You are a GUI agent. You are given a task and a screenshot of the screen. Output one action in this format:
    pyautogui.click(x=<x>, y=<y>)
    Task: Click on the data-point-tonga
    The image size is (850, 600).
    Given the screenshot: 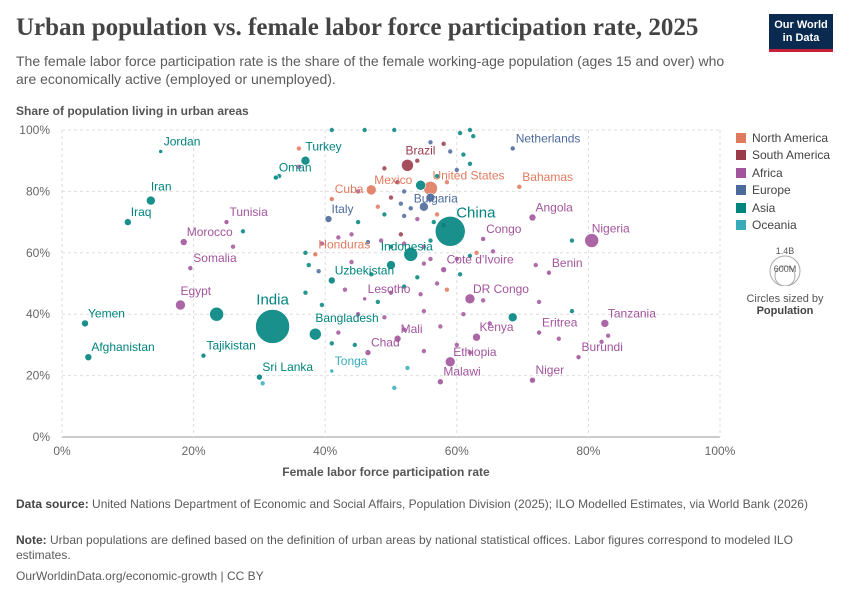 What is the action you would take?
    pyautogui.click(x=332, y=371)
    